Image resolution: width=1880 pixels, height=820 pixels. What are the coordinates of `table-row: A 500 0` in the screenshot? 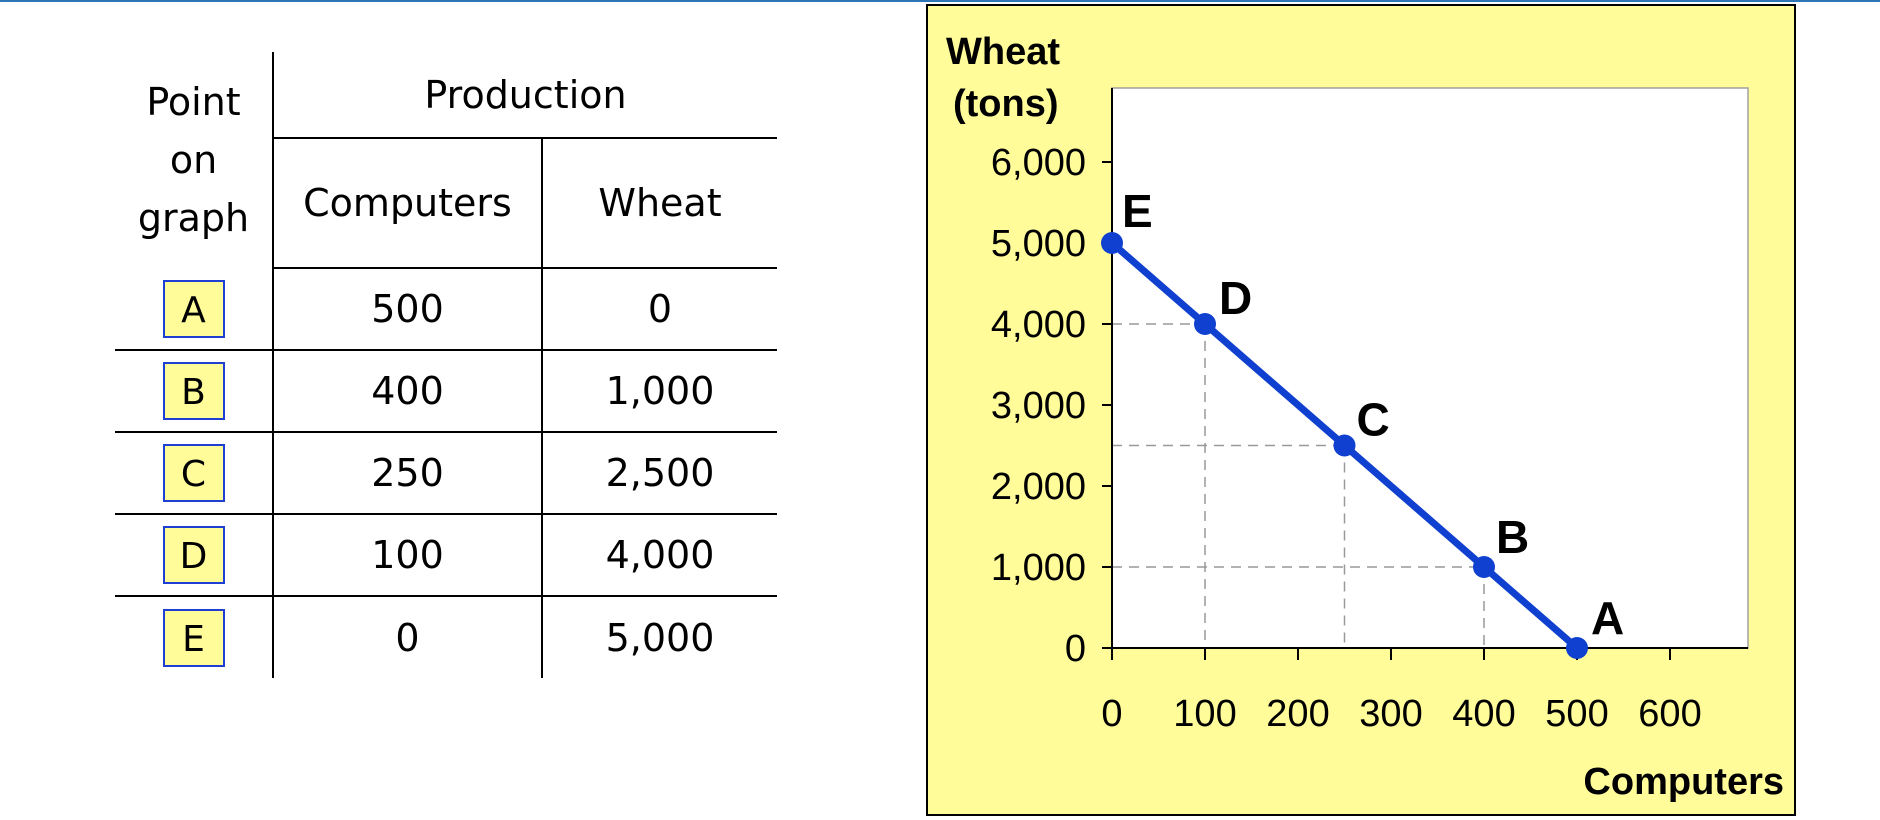 It's located at (446, 309).